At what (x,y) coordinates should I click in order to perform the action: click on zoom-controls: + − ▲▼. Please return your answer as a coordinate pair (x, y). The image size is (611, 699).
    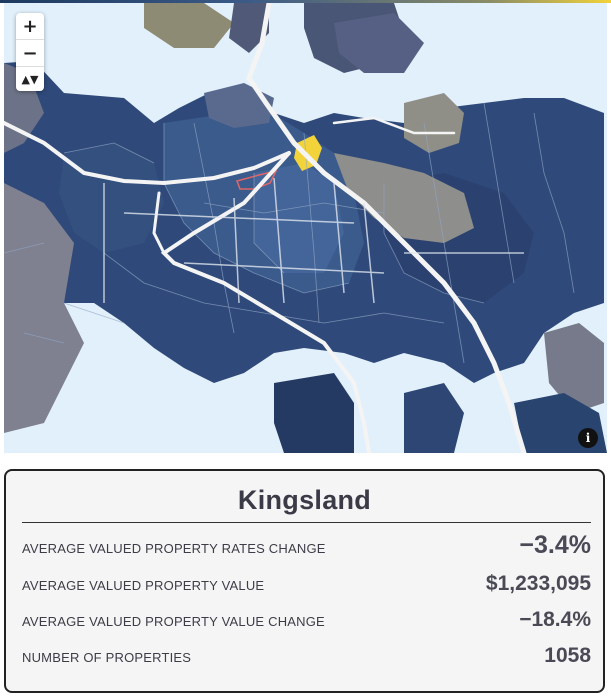
    Looking at the image, I should click on (30, 52).